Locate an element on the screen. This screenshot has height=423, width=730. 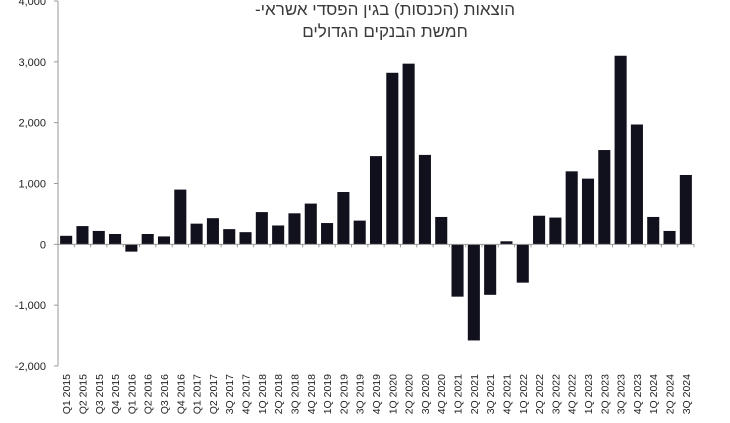
x-tick-label: 1Q 2021 is located at coordinates (459, 394).